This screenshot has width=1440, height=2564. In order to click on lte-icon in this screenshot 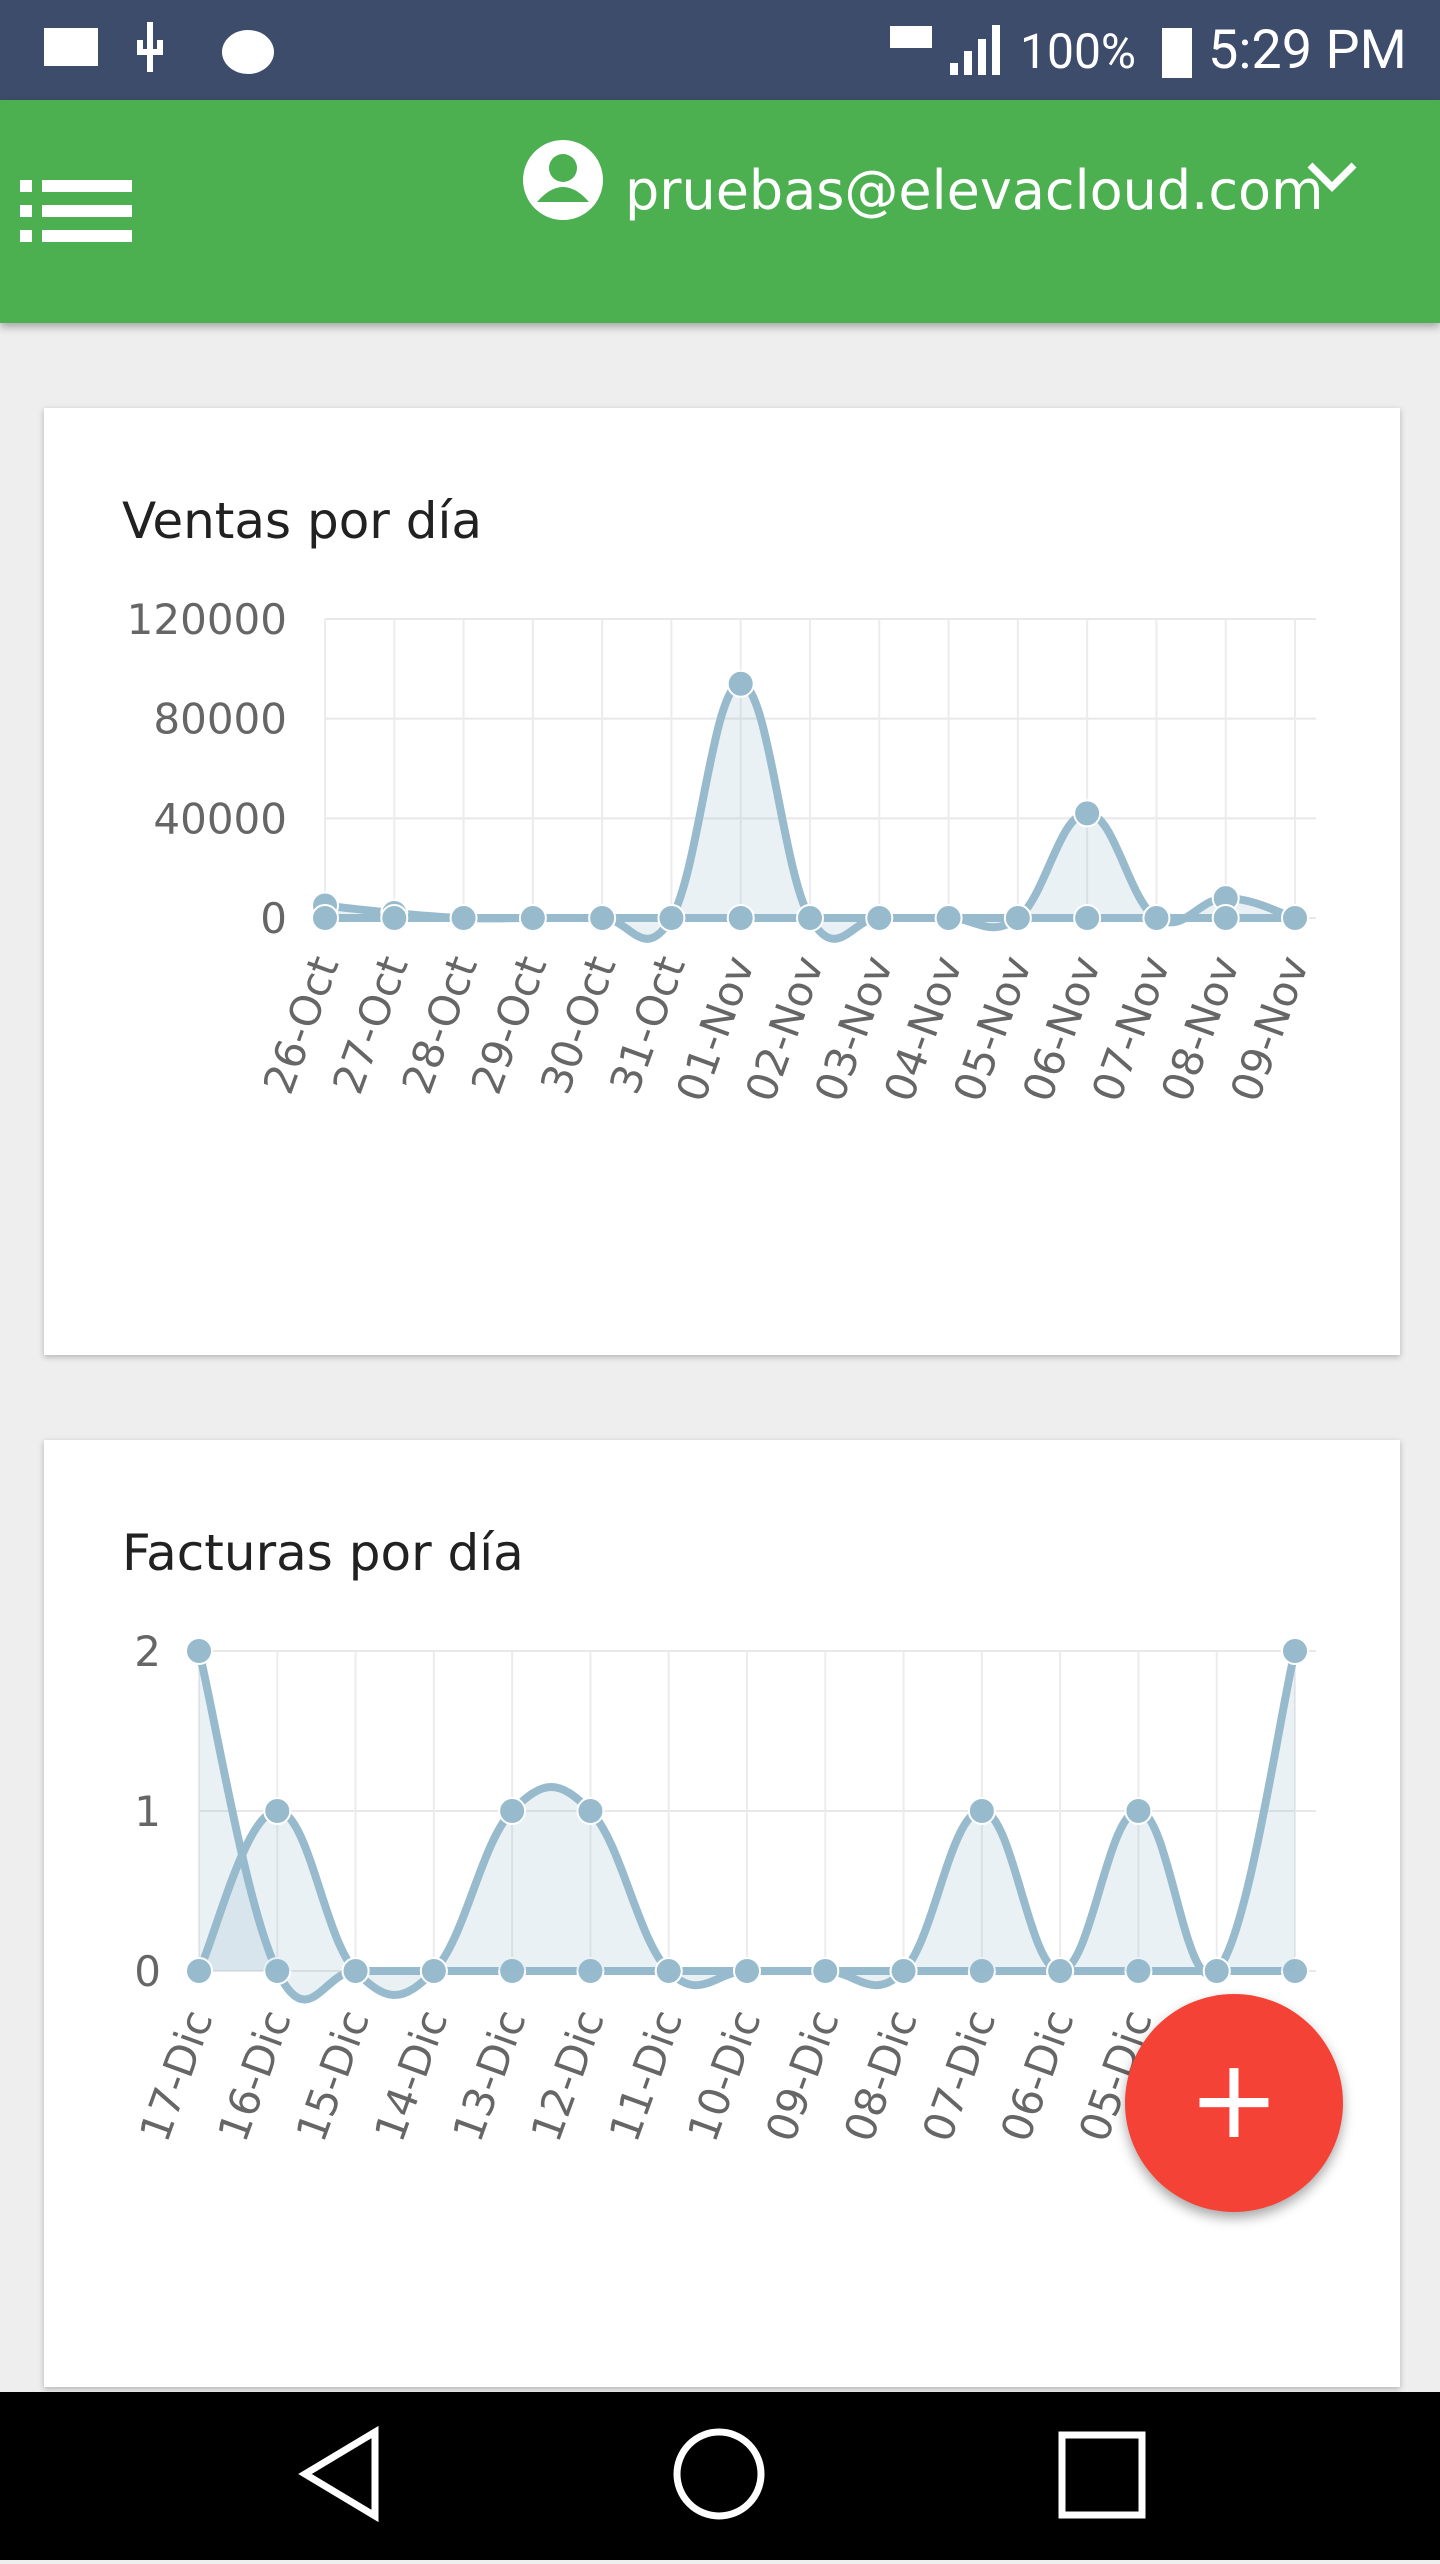, I will do `click(911, 37)`.